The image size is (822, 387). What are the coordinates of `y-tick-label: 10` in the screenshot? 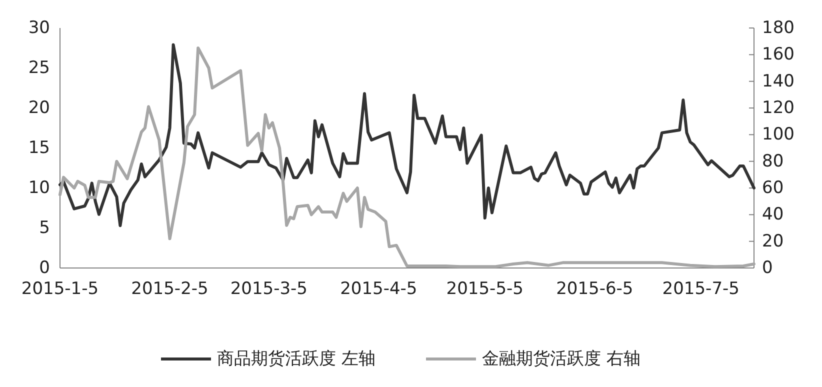 It's located at (39, 188).